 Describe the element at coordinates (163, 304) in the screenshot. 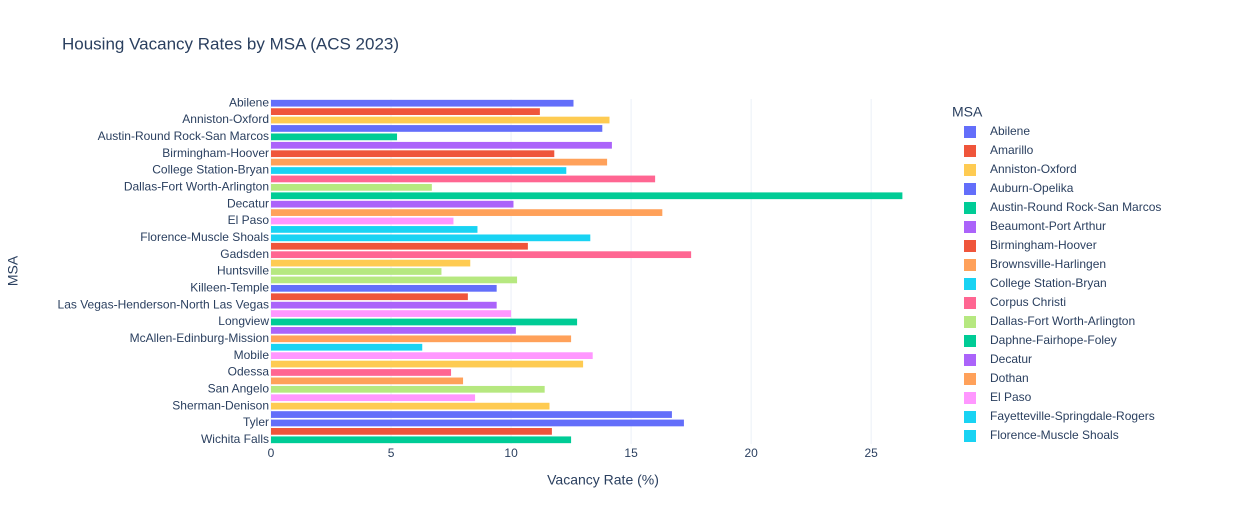

I see `y-tick-label: Las Vegas-Henderson-North Las Vegas` at that location.